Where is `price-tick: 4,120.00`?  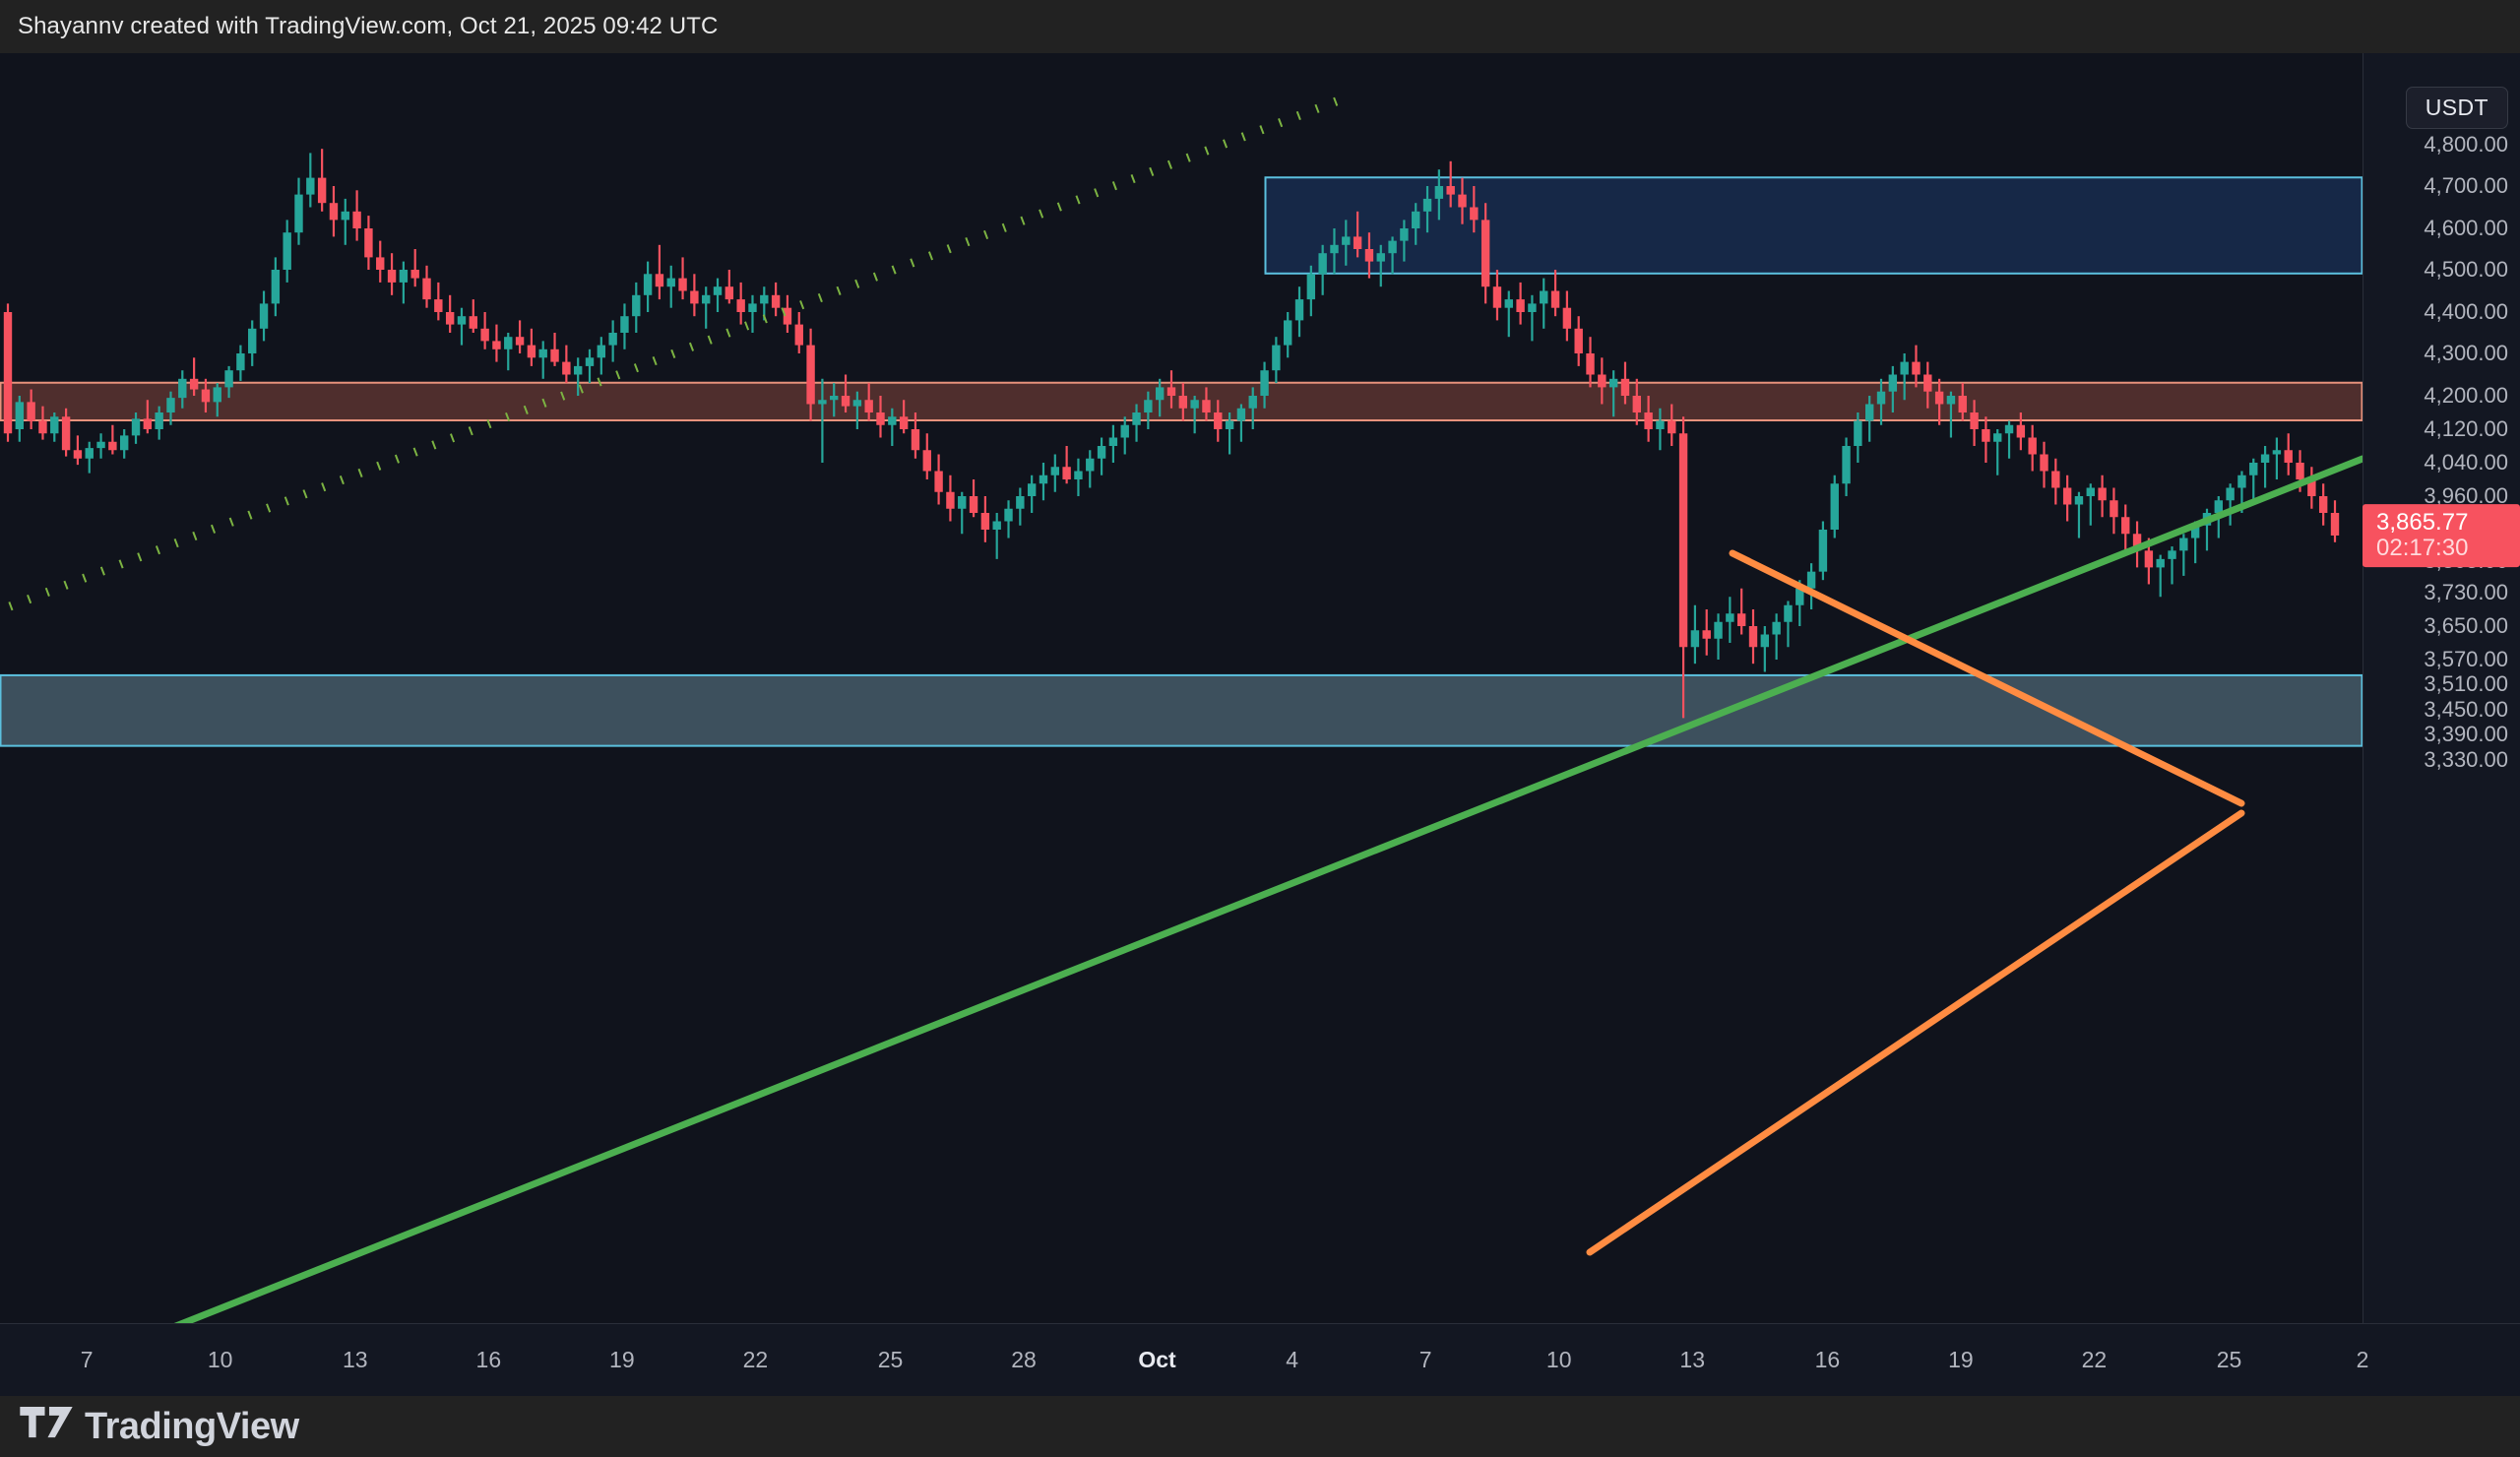
price-tick: 4,120.00 is located at coordinates (2466, 428).